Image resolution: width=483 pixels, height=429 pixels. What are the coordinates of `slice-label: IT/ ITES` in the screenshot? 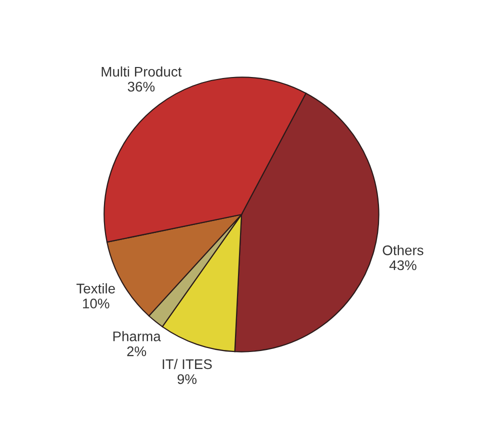 It's located at (187, 364).